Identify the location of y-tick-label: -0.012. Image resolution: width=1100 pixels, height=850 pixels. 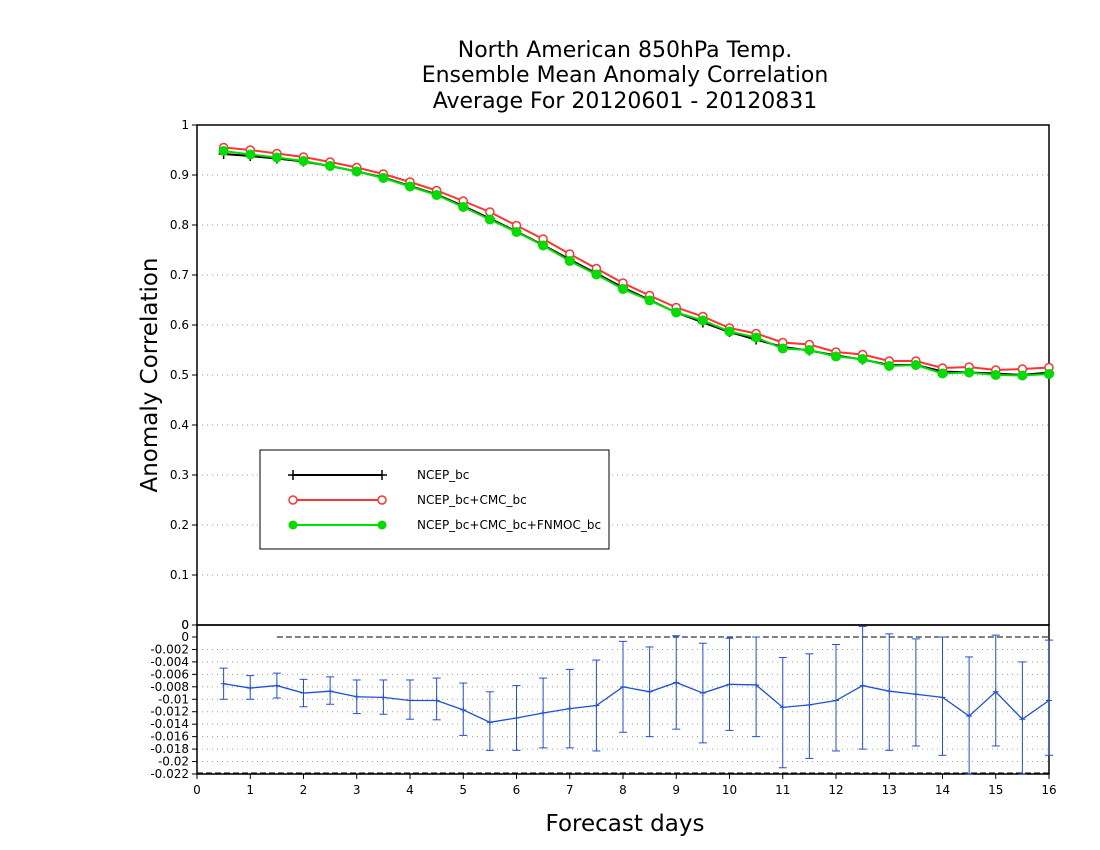
(169, 712).